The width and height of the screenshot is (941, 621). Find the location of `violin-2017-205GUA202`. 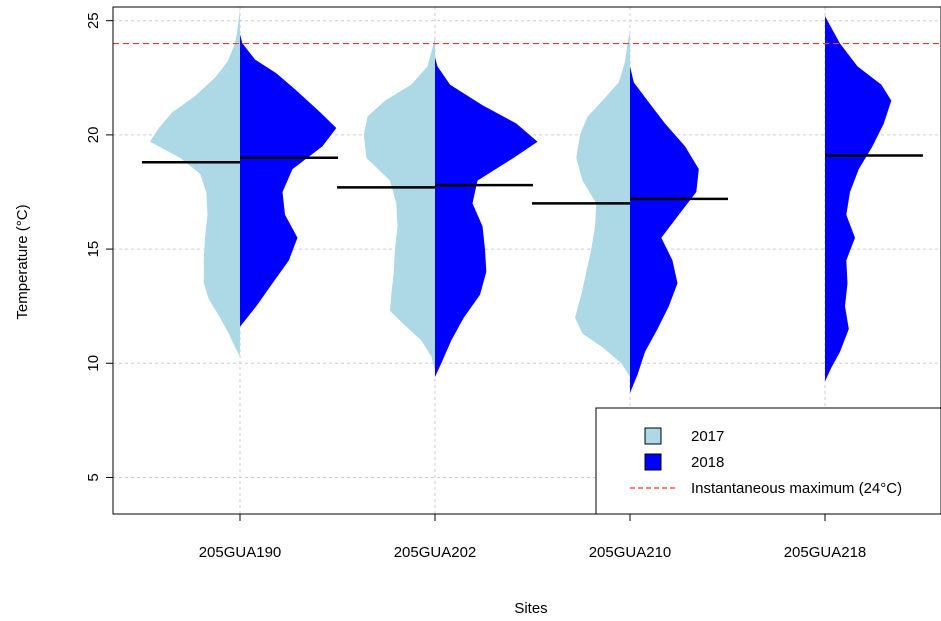

violin-2017-205GUA202 is located at coordinates (399, 203).